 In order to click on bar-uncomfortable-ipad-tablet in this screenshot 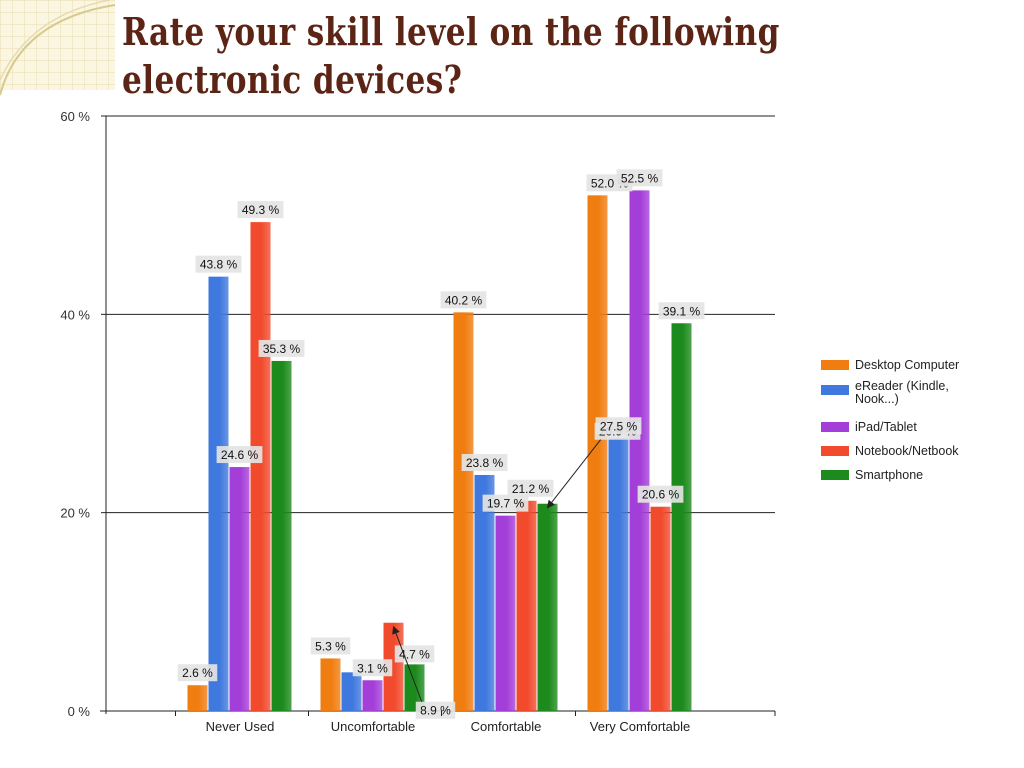, I will do `click(372, 695)`.